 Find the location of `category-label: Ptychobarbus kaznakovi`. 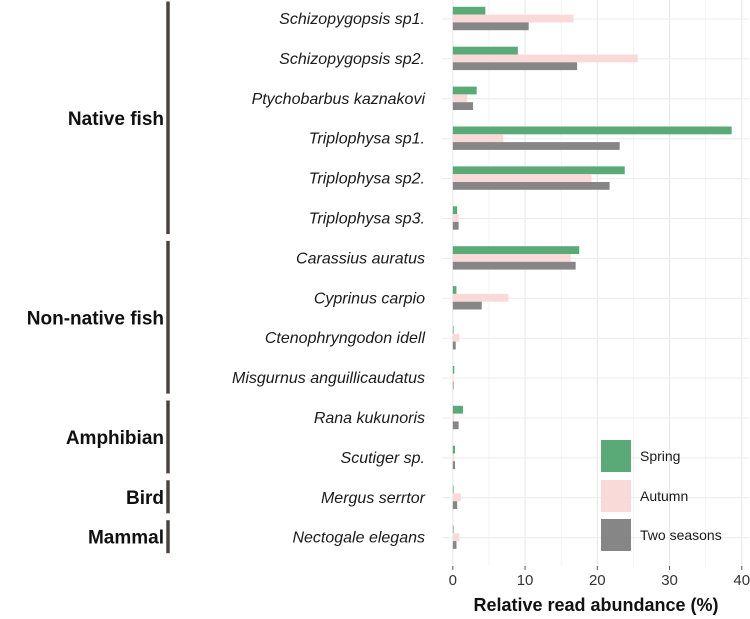

category-label: Ptychobarbus kaznakovi is located at coordinates (339, 99).